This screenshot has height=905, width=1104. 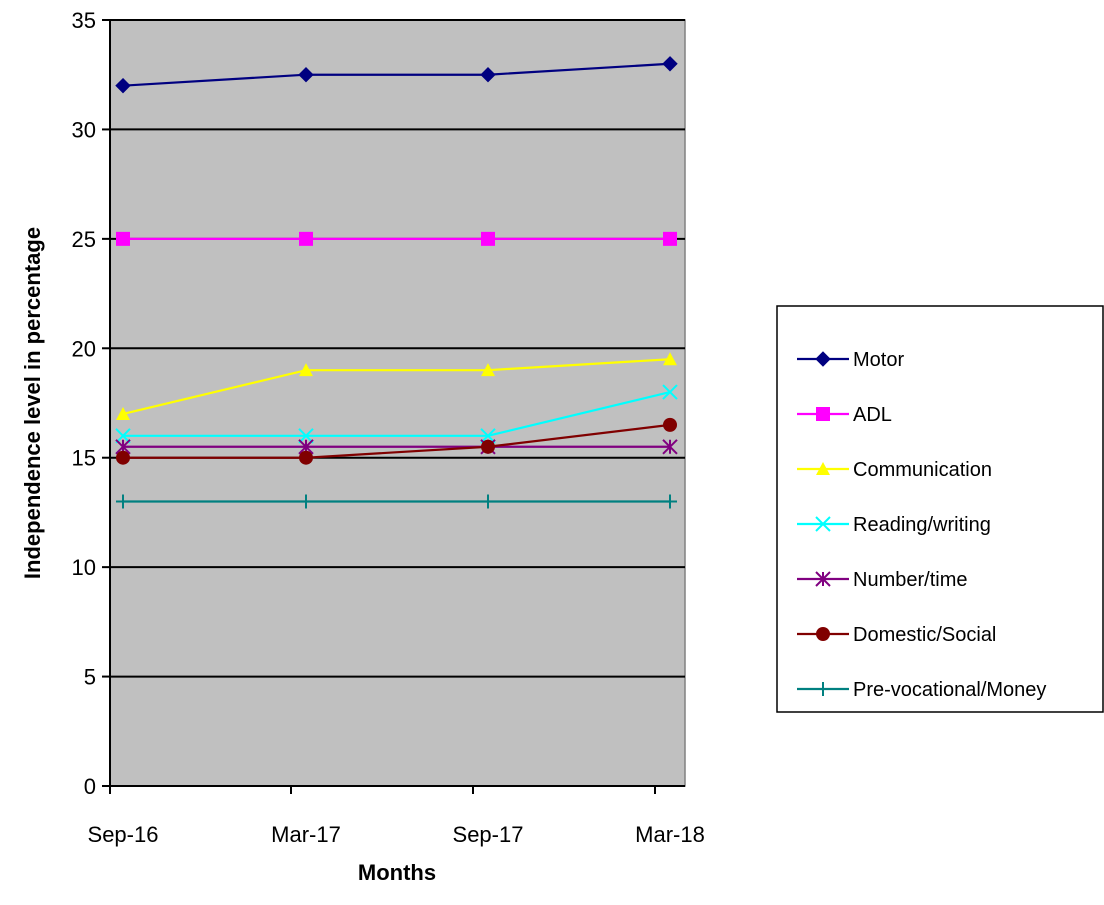 I want to click on legend-label: Reading/writing, so click(x=922, y=525).